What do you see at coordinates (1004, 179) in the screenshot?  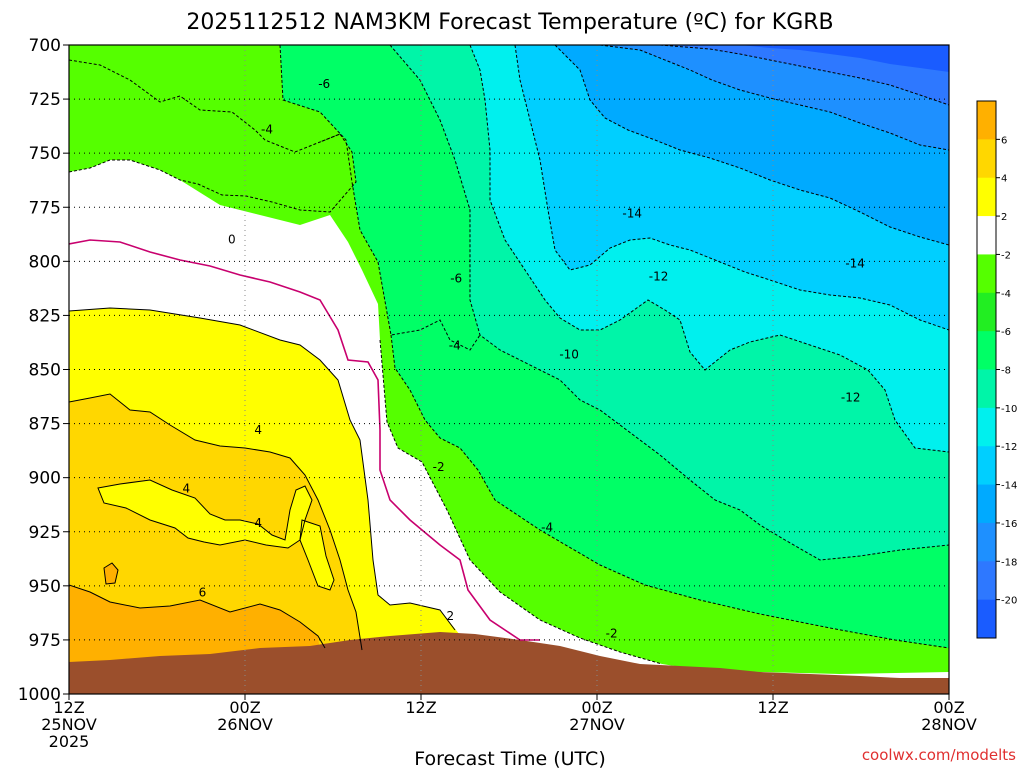 I see `colorbar-label-1: 4` at bounding box center [1004, 179].